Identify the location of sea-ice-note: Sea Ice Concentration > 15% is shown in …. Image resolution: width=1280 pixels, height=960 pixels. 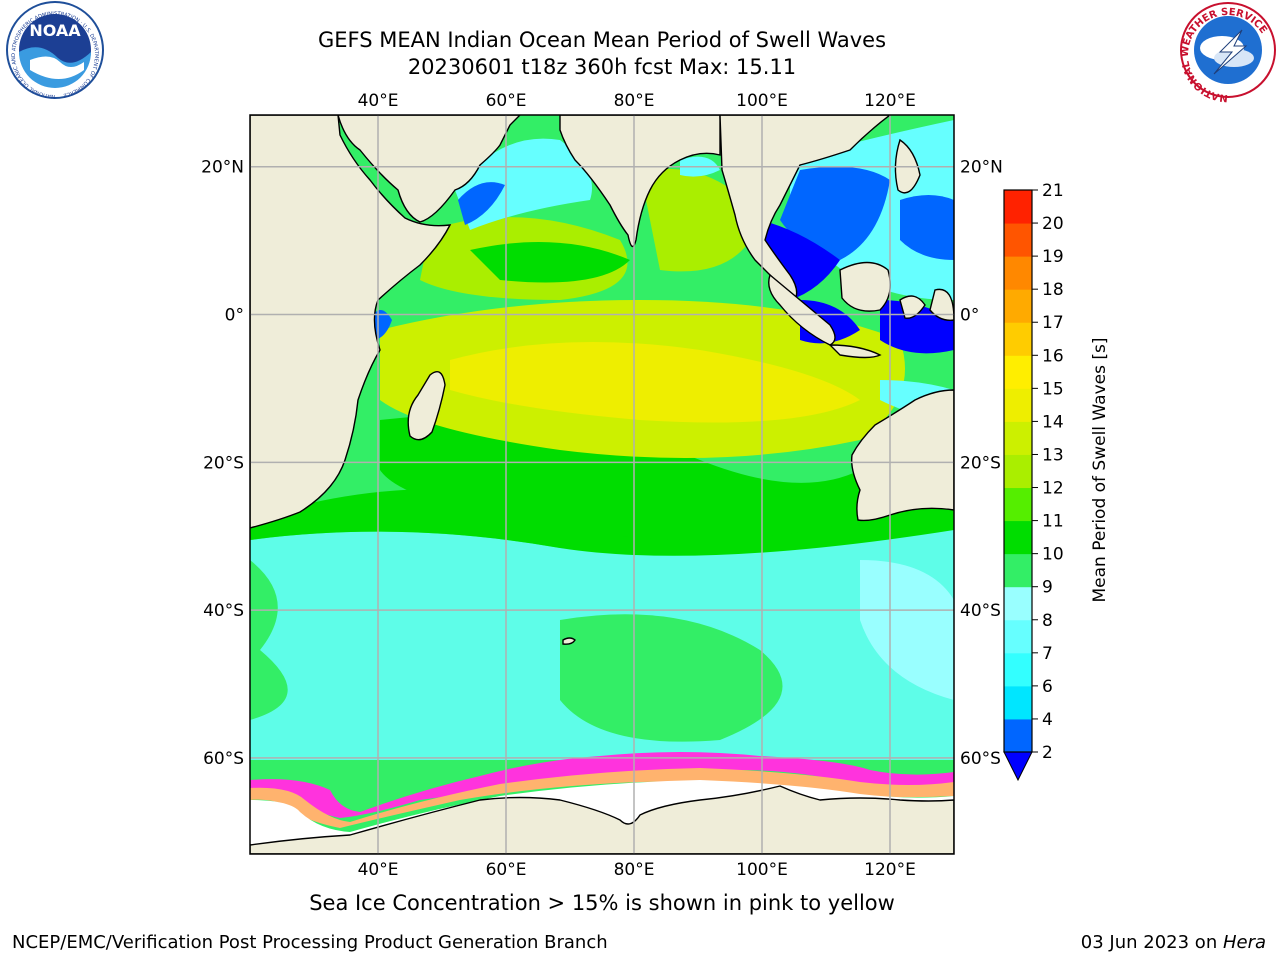
(602, 903).